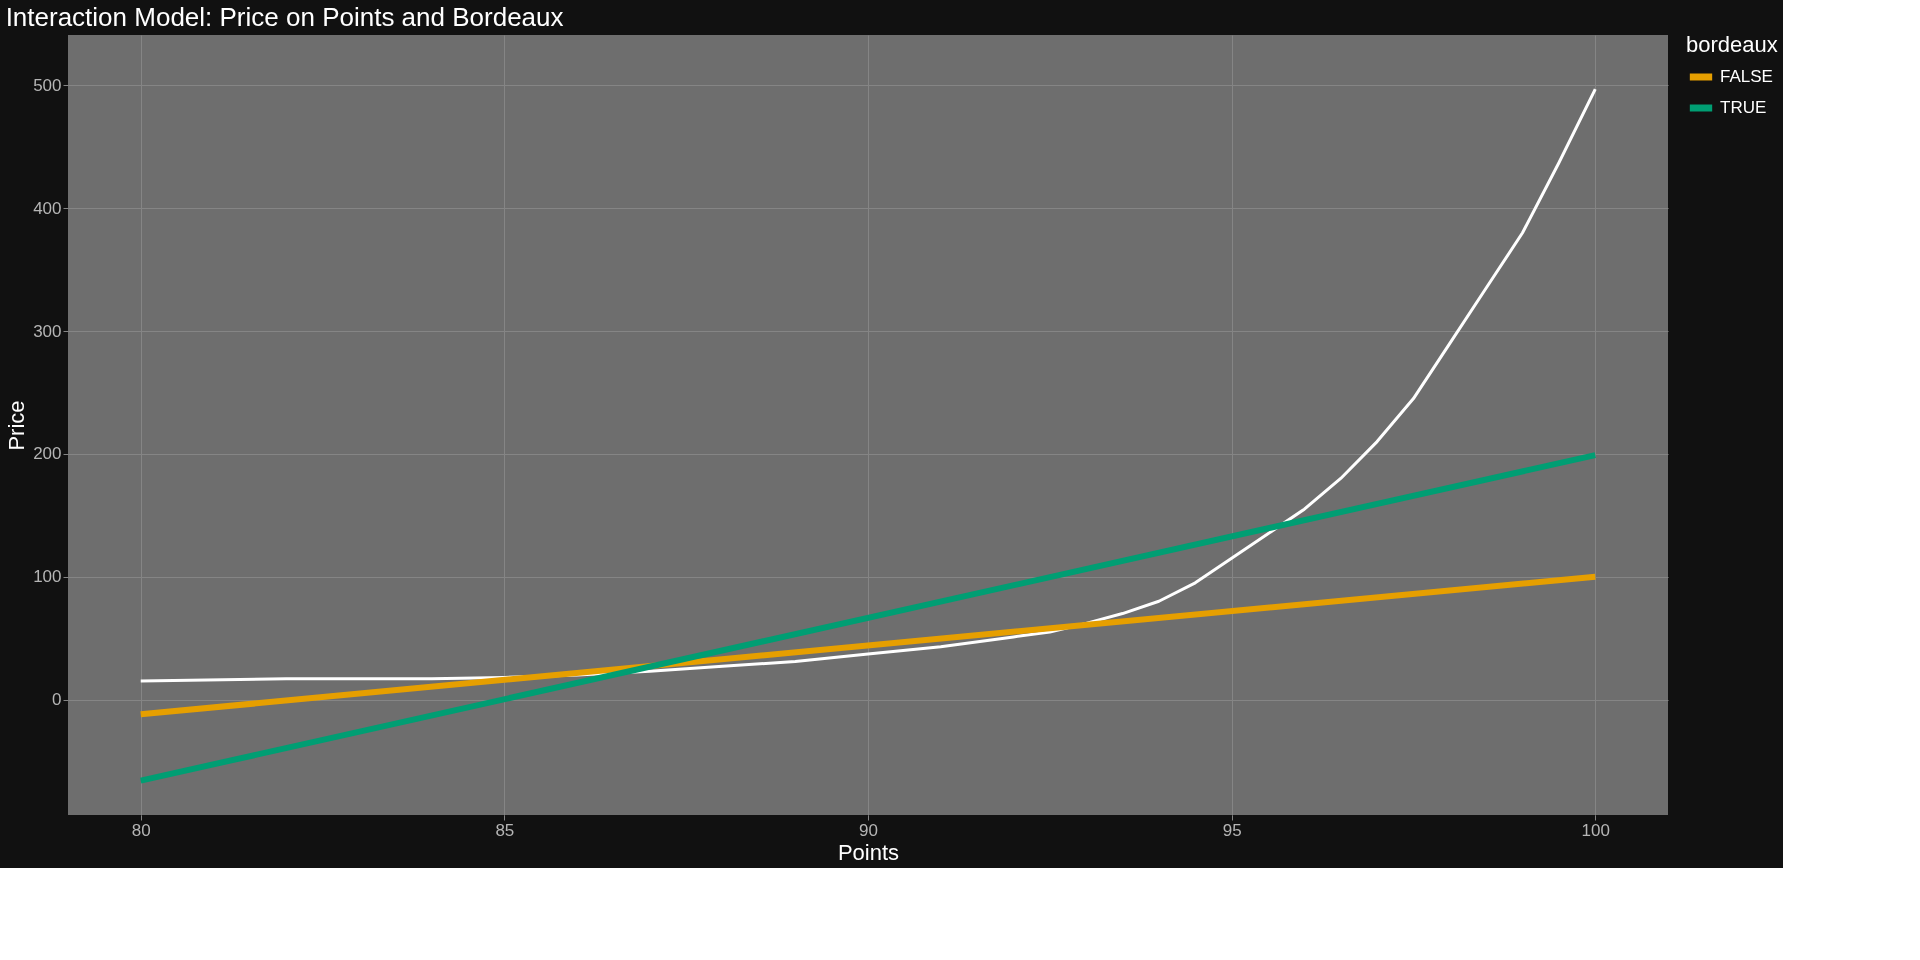  Describe the element at coordinates (47, 577) in the screenshot. I see `y-tick-label: 100` at that location.